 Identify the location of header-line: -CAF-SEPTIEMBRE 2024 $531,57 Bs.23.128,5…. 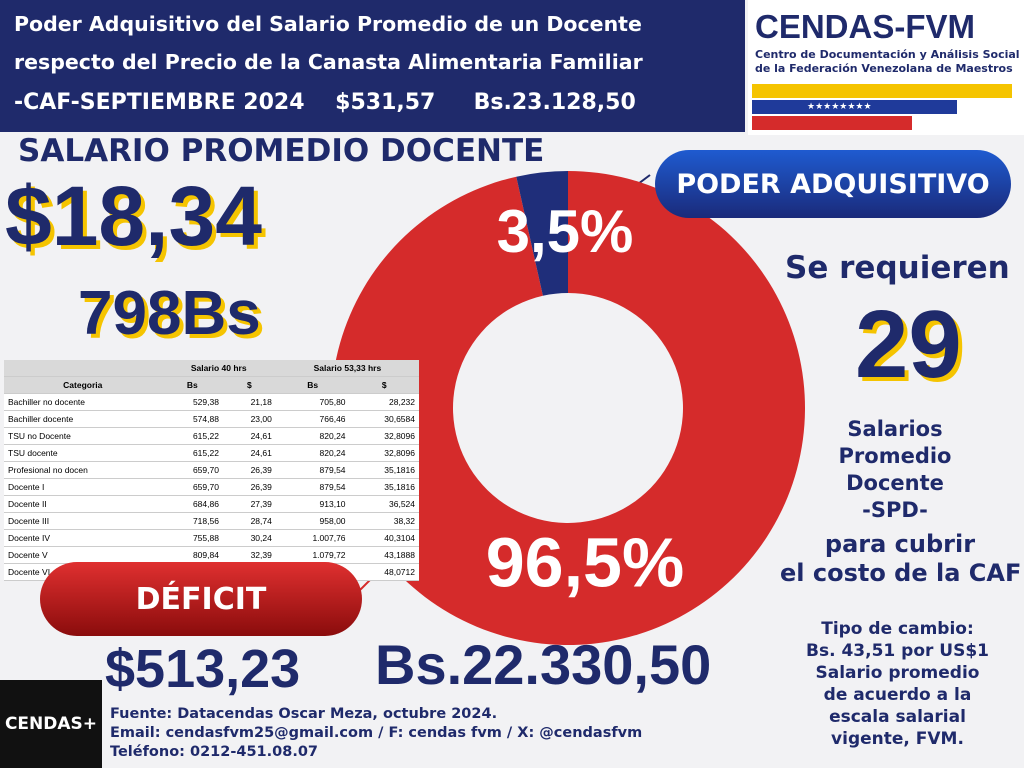
(325, 102).